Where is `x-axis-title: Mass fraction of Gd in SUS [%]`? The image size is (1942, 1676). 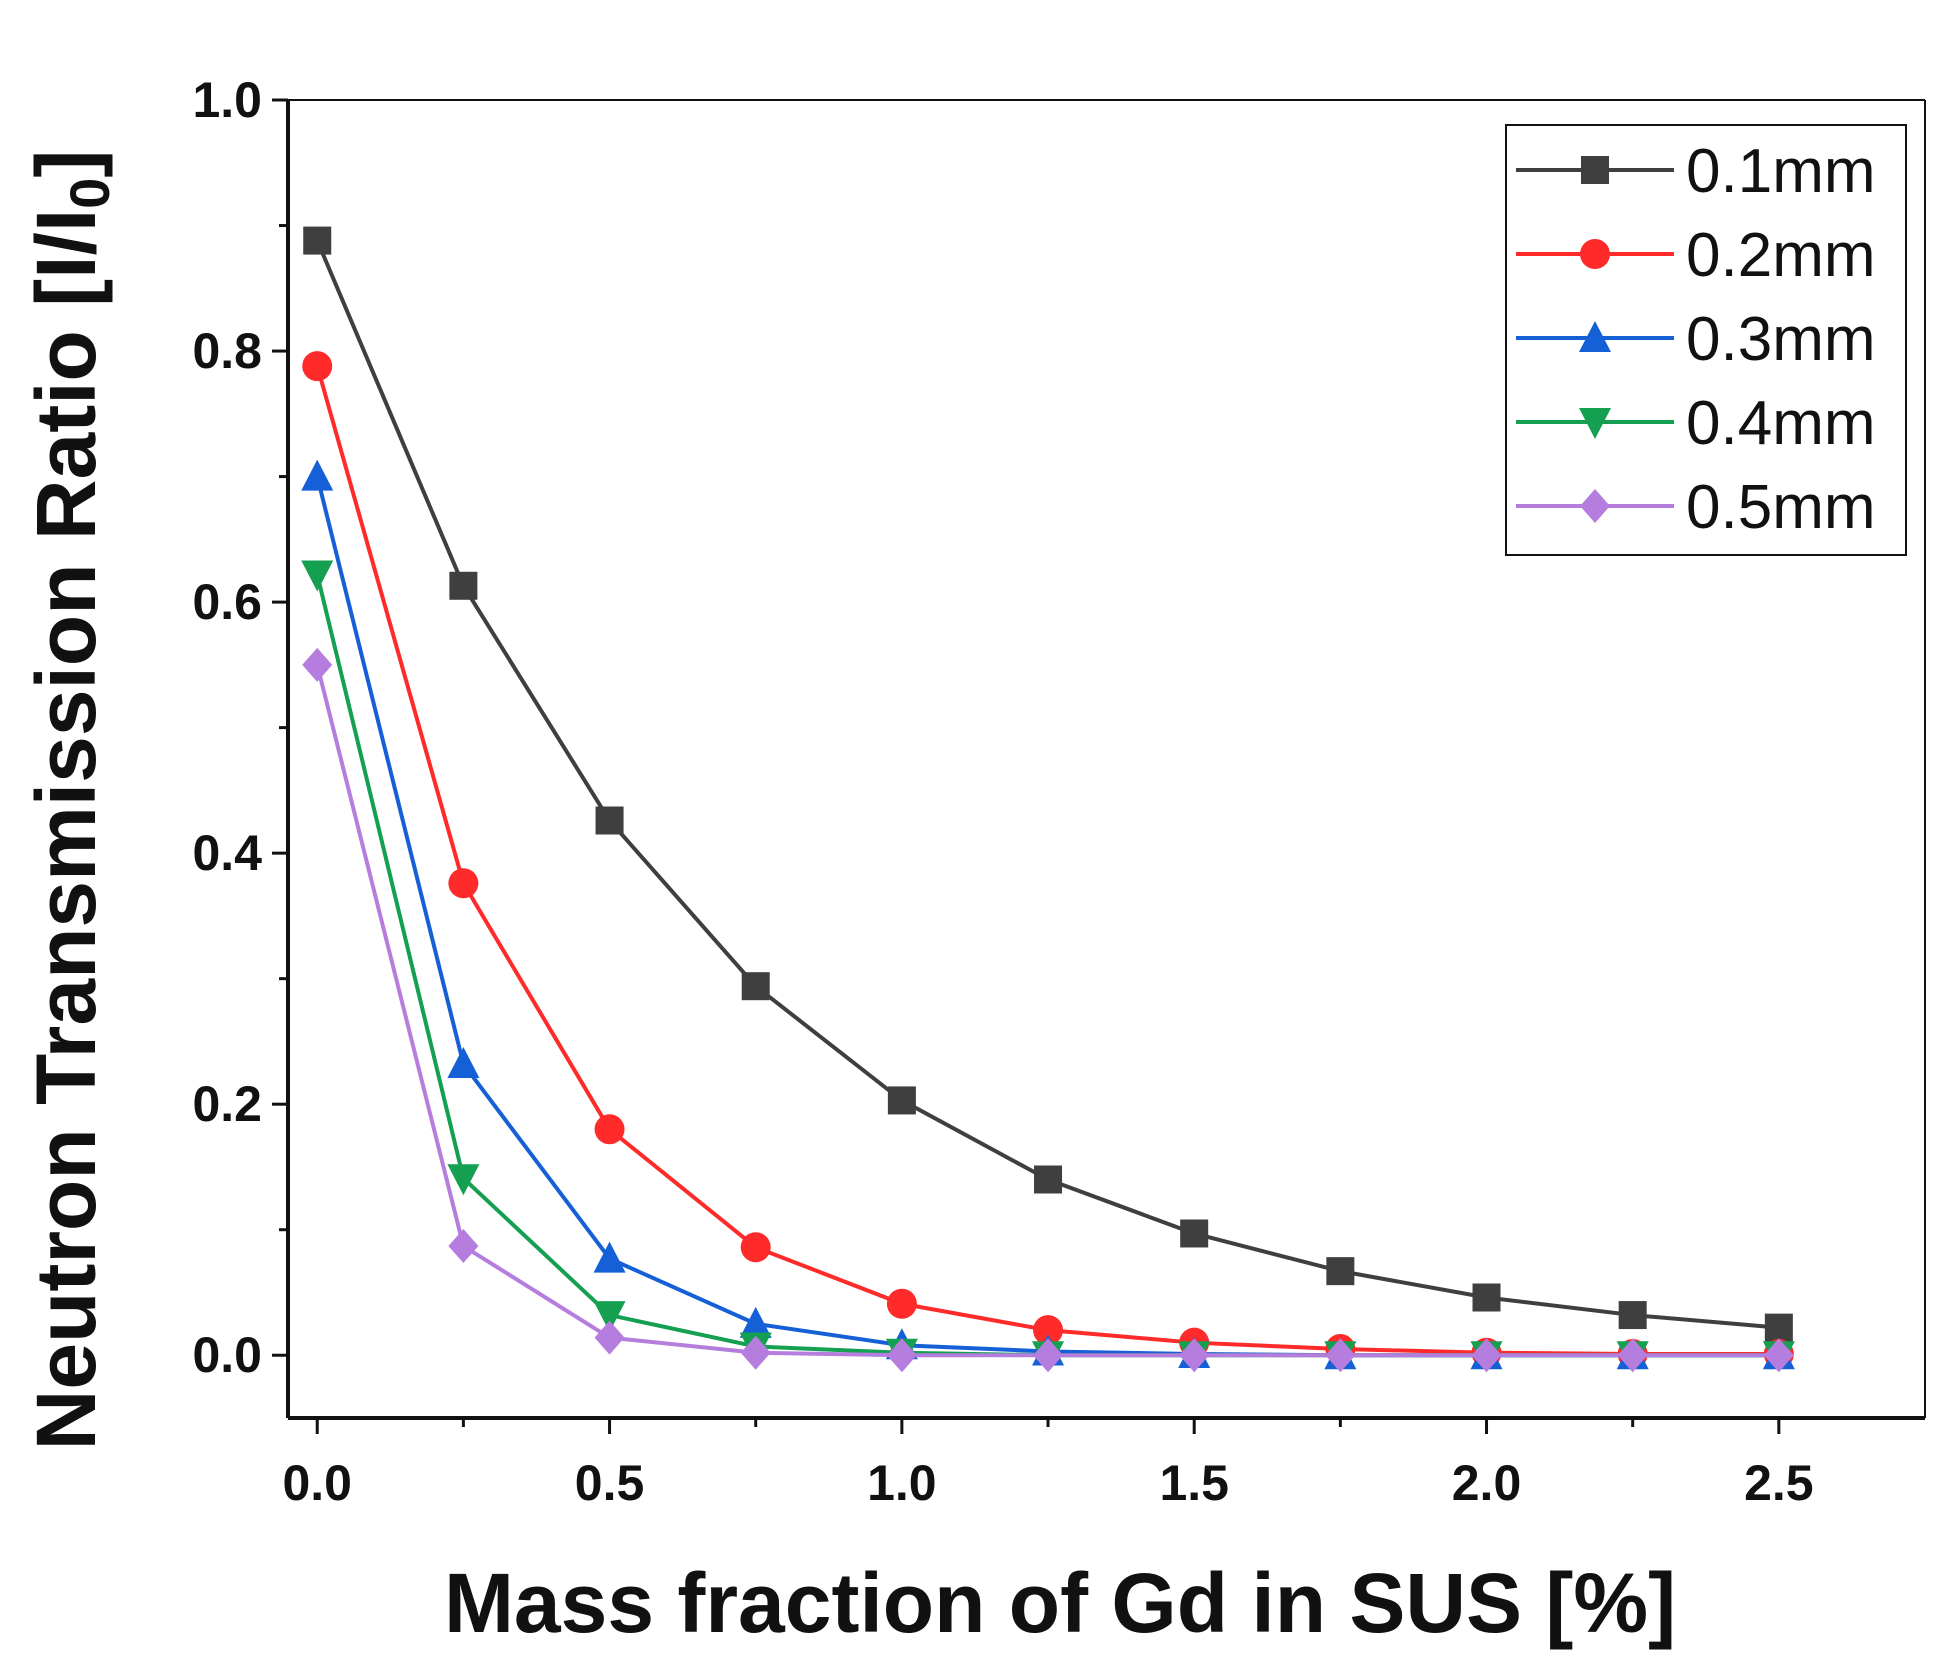
x-axis-title: Mass fraction of Gd in SUS [%] is located at coordinates (1060, 1603).